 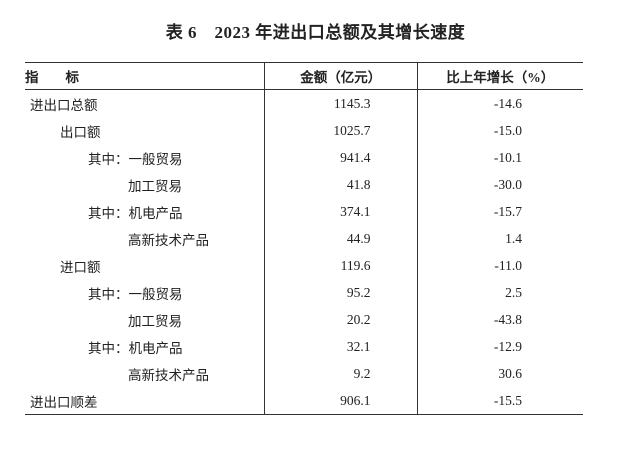 I want to click on change-cell: -11.0, so click(x=499, y=265).